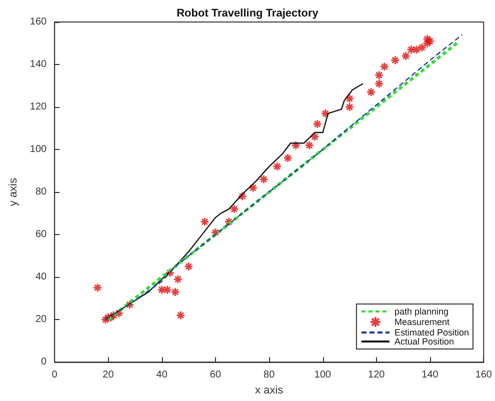  Describe the element at coordinates (14, 191) in the screenshot. I see `y-axis-title: y axis` at that location.